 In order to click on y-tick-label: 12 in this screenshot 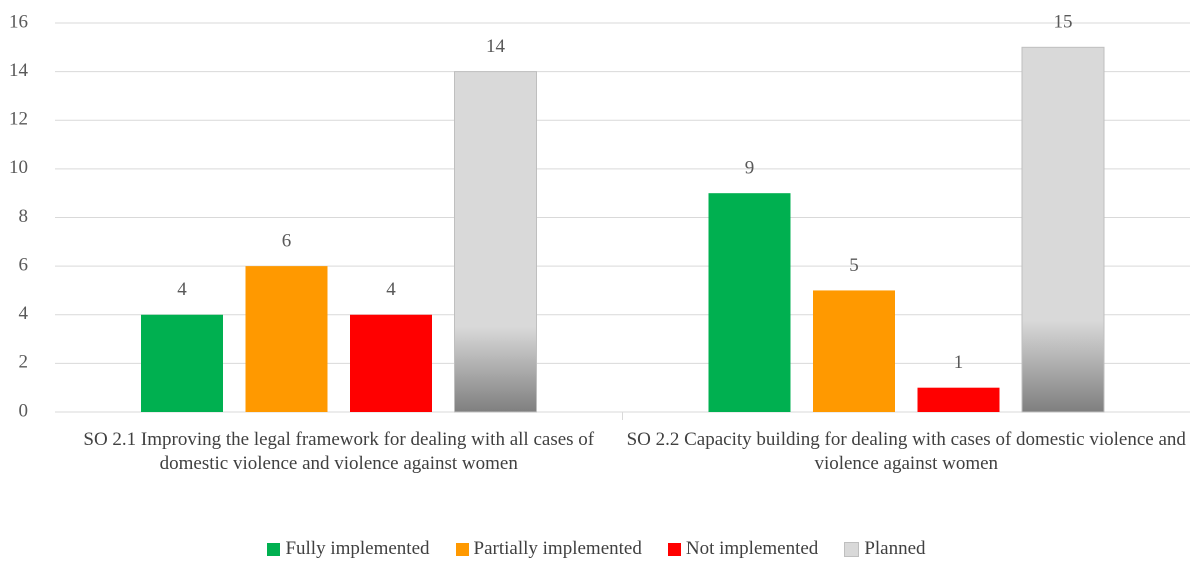, I will do `click(18, 119)`.